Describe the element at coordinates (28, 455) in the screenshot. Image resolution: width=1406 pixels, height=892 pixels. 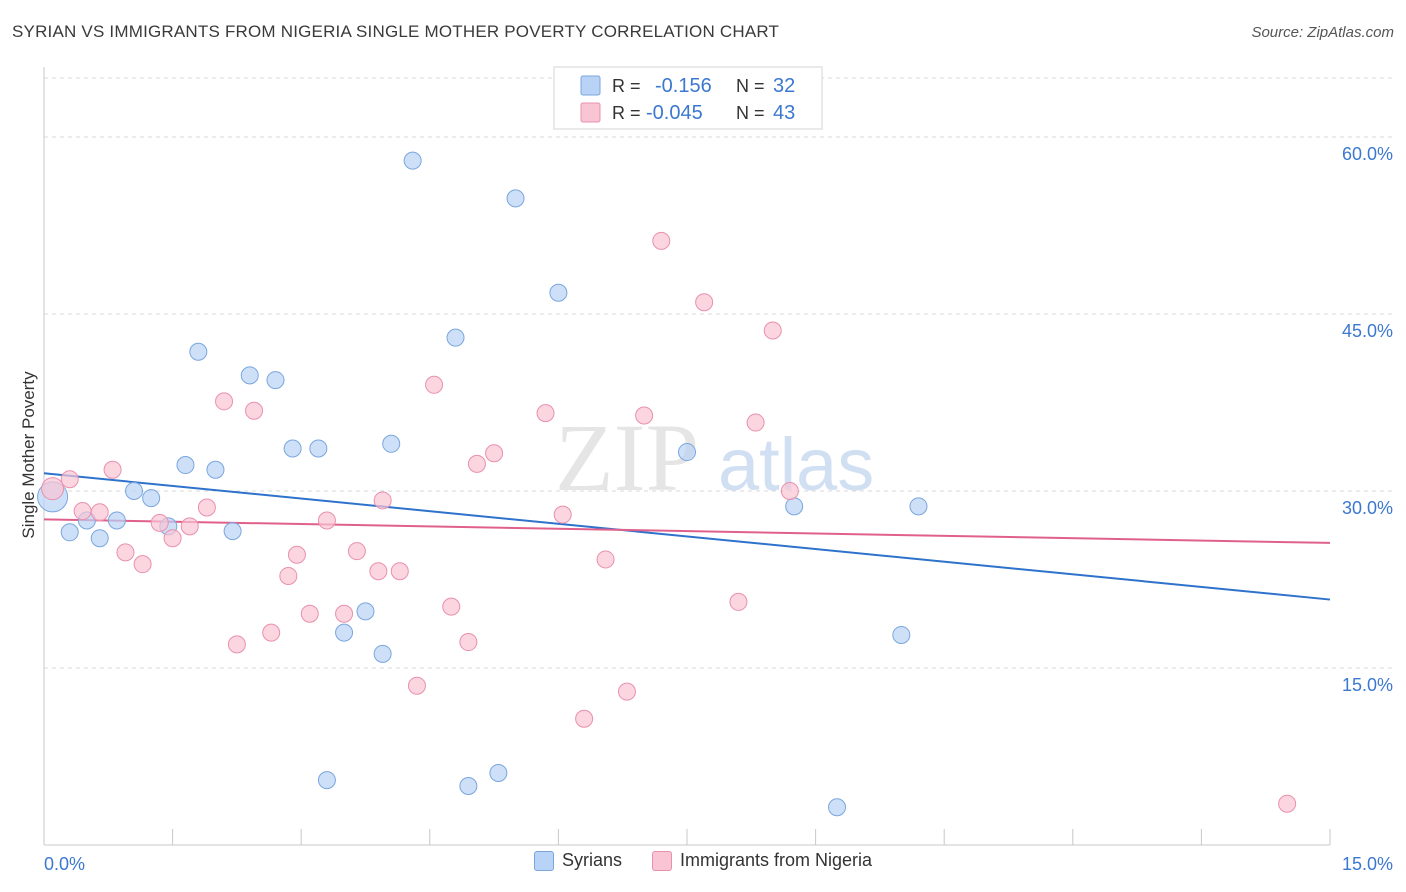
I see `y-axis-label: Single Mother Poverty` at that location.